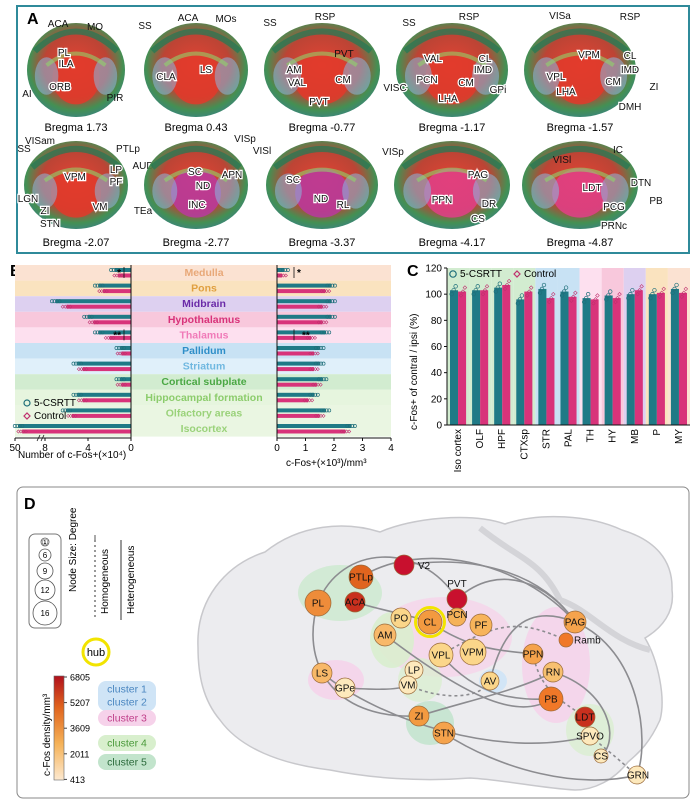 Image resolution: width=700 pixels, height=811 pixels. I want to click on panel-a-letter: A, so click(33, 19).